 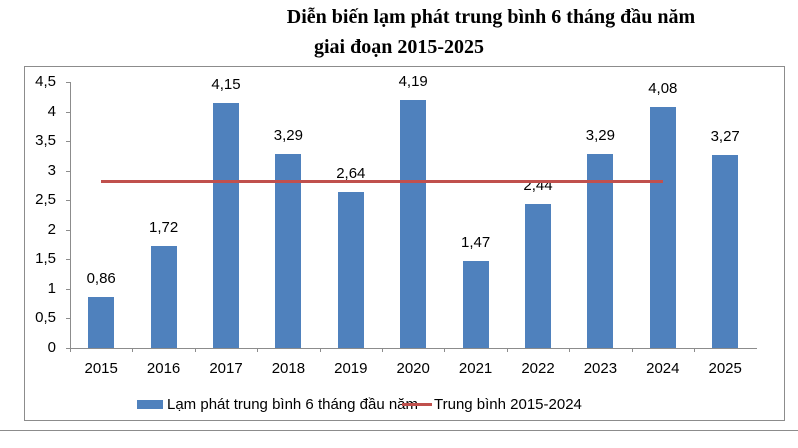 I want to click on legend-line-label: Trung bình 2015-2024, so click(x=508, y=404).